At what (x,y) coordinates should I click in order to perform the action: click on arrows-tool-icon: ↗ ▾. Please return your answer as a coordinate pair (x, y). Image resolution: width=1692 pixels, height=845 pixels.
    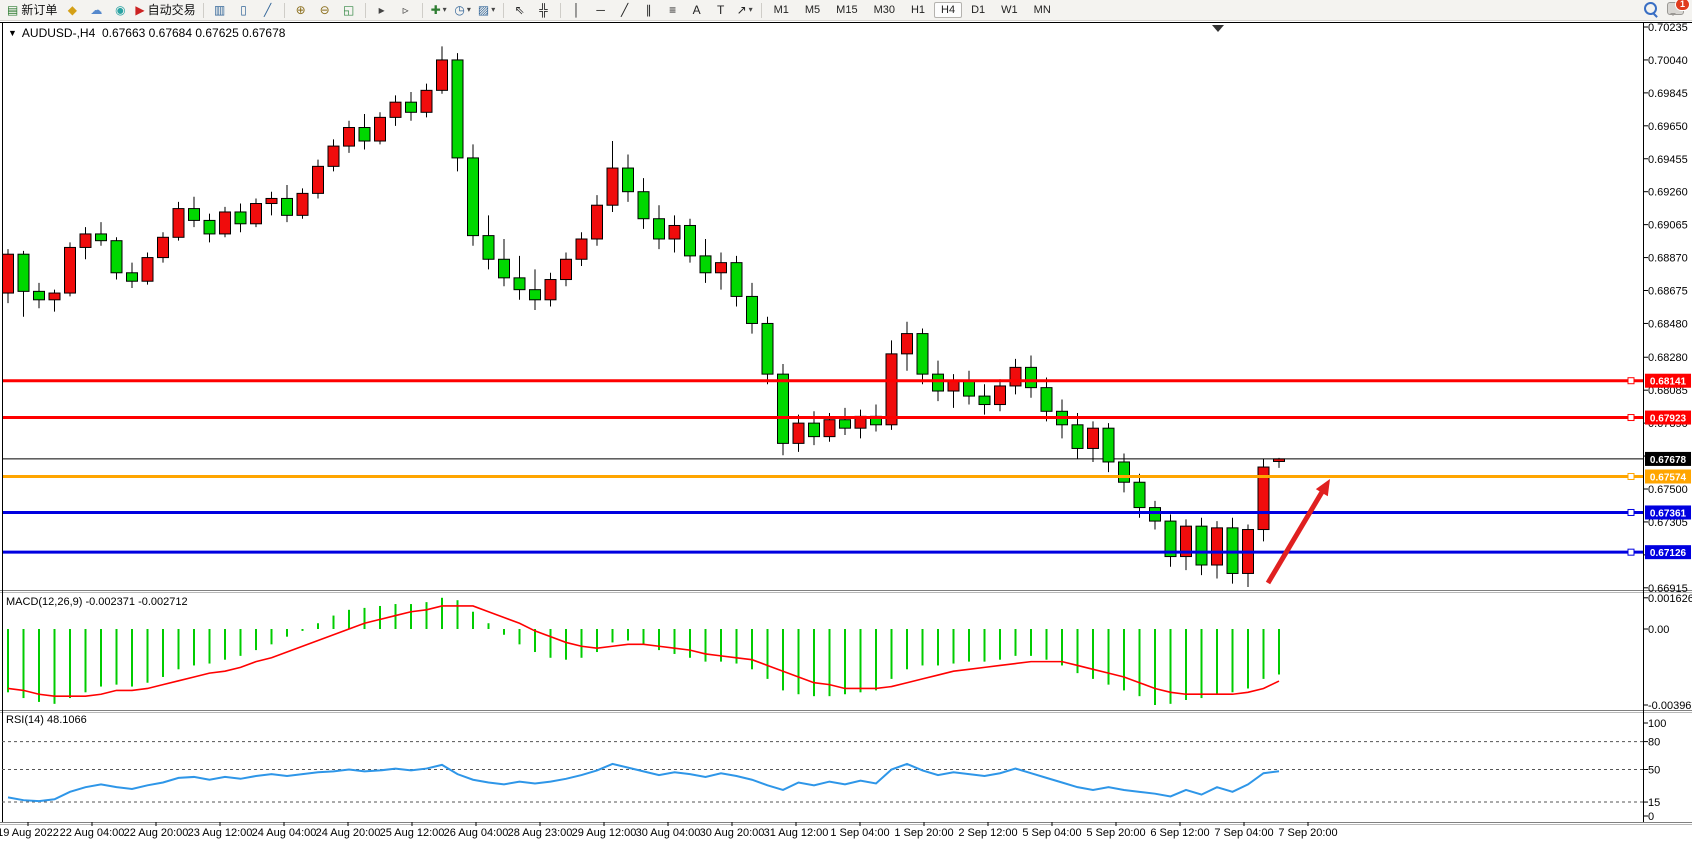
    Looking at the image, I should click on (745, 10).